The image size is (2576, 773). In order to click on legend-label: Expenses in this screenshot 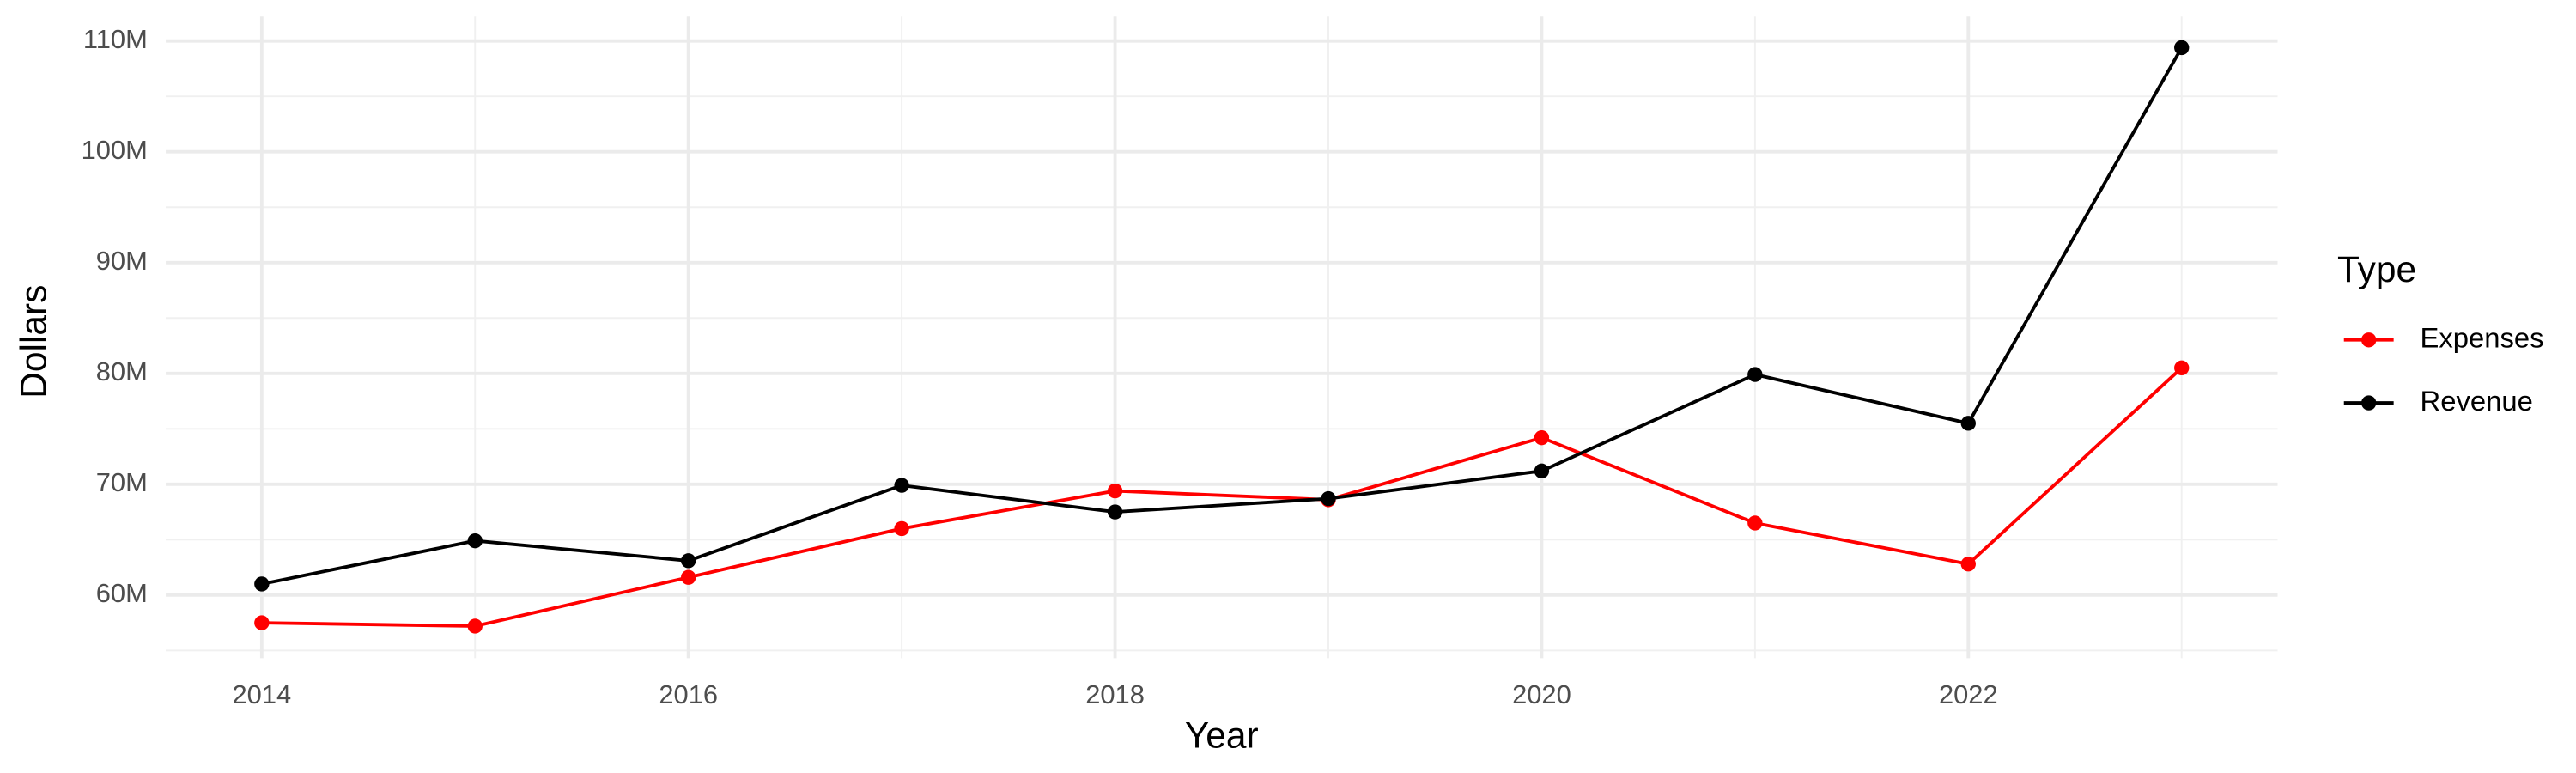, I will do `click(2482, 337)`.